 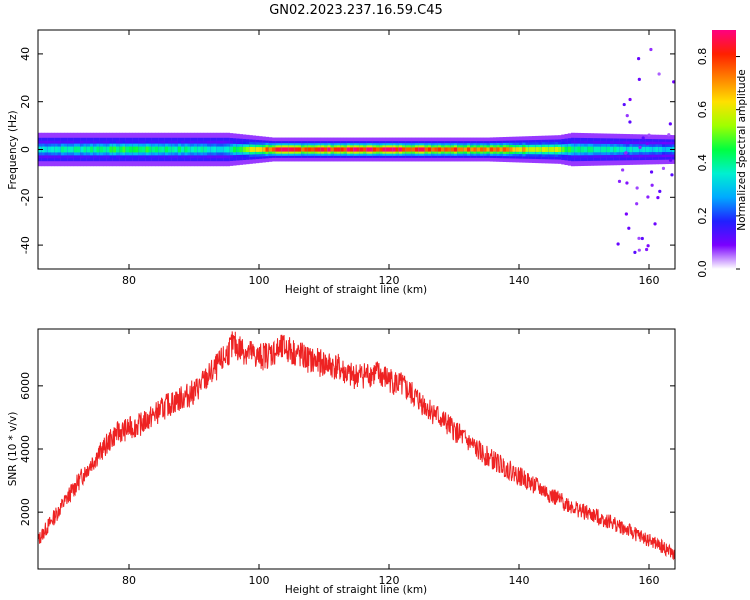 I want to click on colorbar-tick-label: 0.8, so click(x=702, y=57).